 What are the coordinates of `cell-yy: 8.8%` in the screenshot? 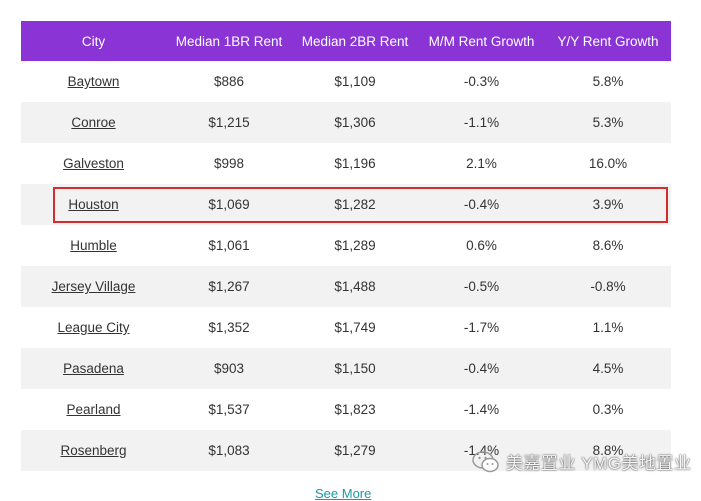 It's located at (608, 450).